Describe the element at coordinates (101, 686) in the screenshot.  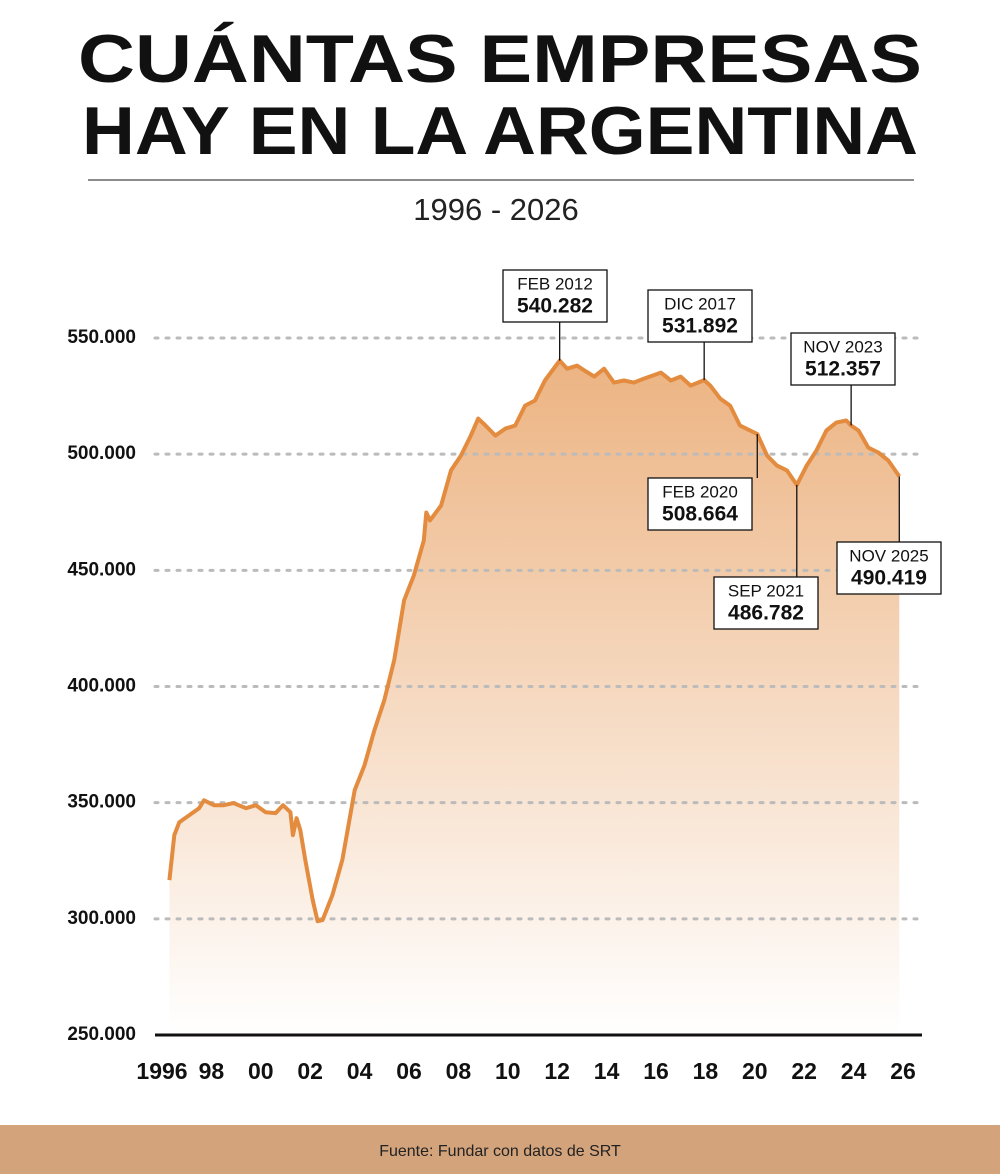
I see `y-tick-label: 400.000` at that location.